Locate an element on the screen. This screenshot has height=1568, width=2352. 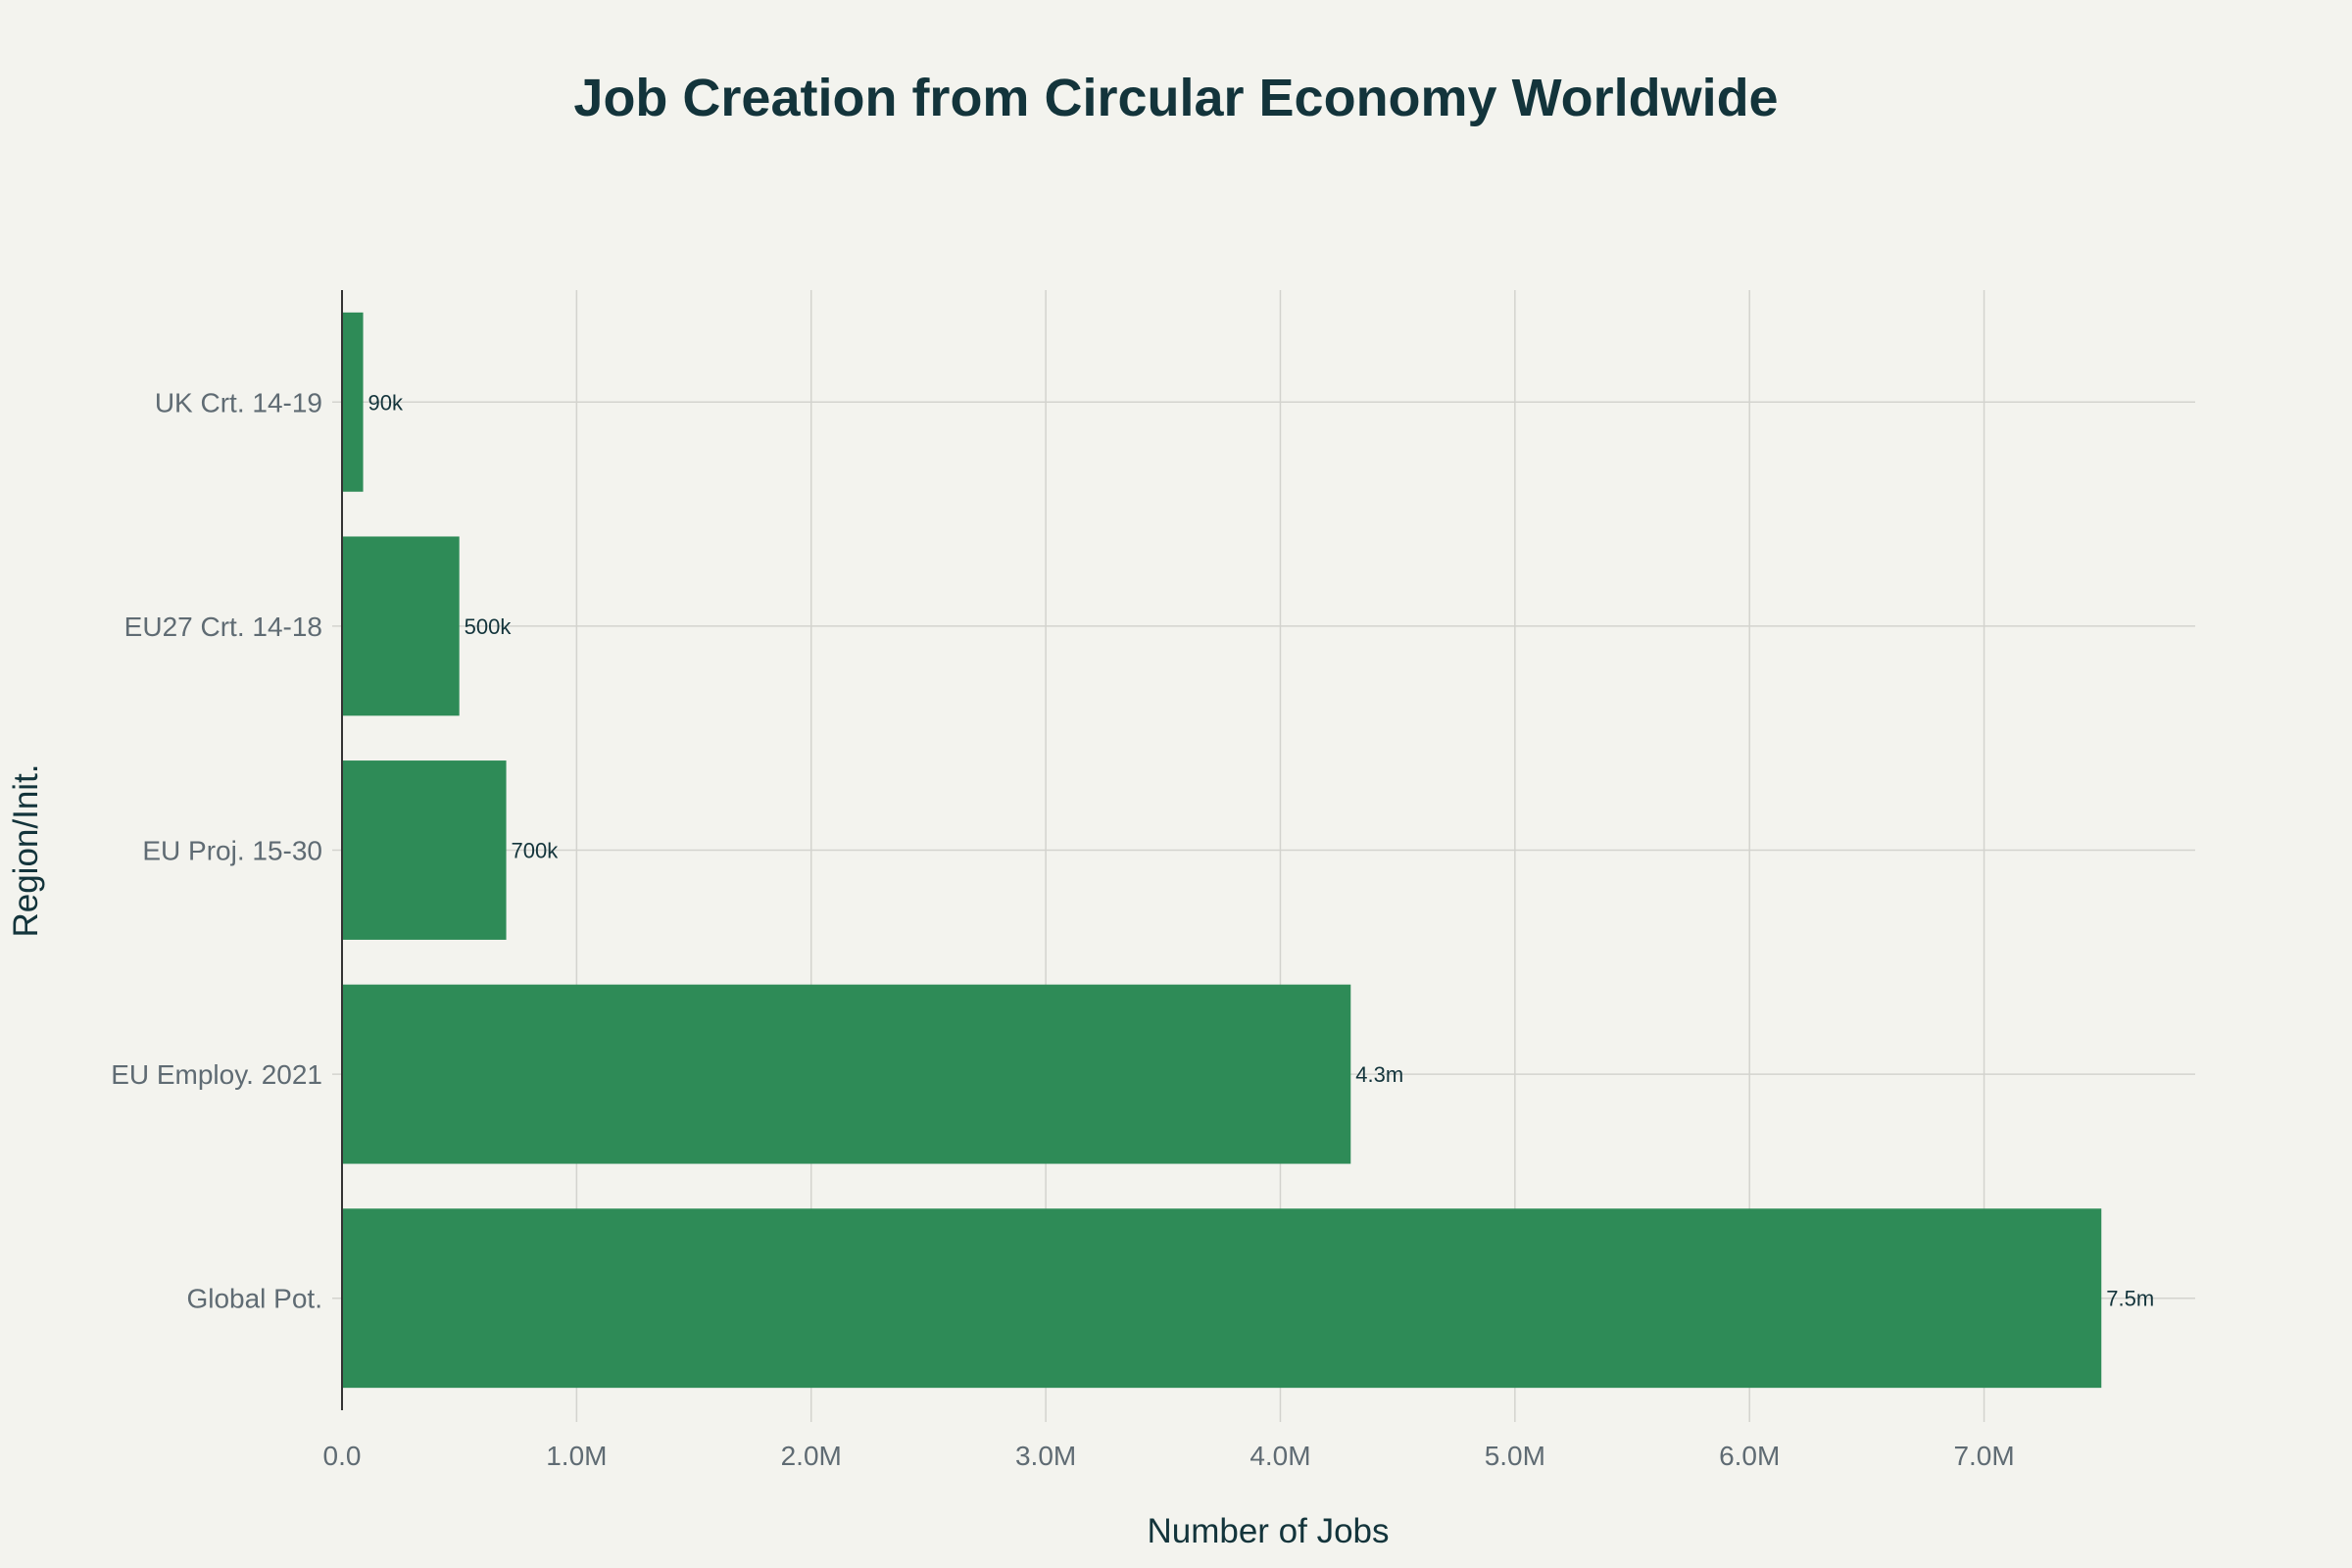
data-label: 90k is located at coordinates (386, 402).